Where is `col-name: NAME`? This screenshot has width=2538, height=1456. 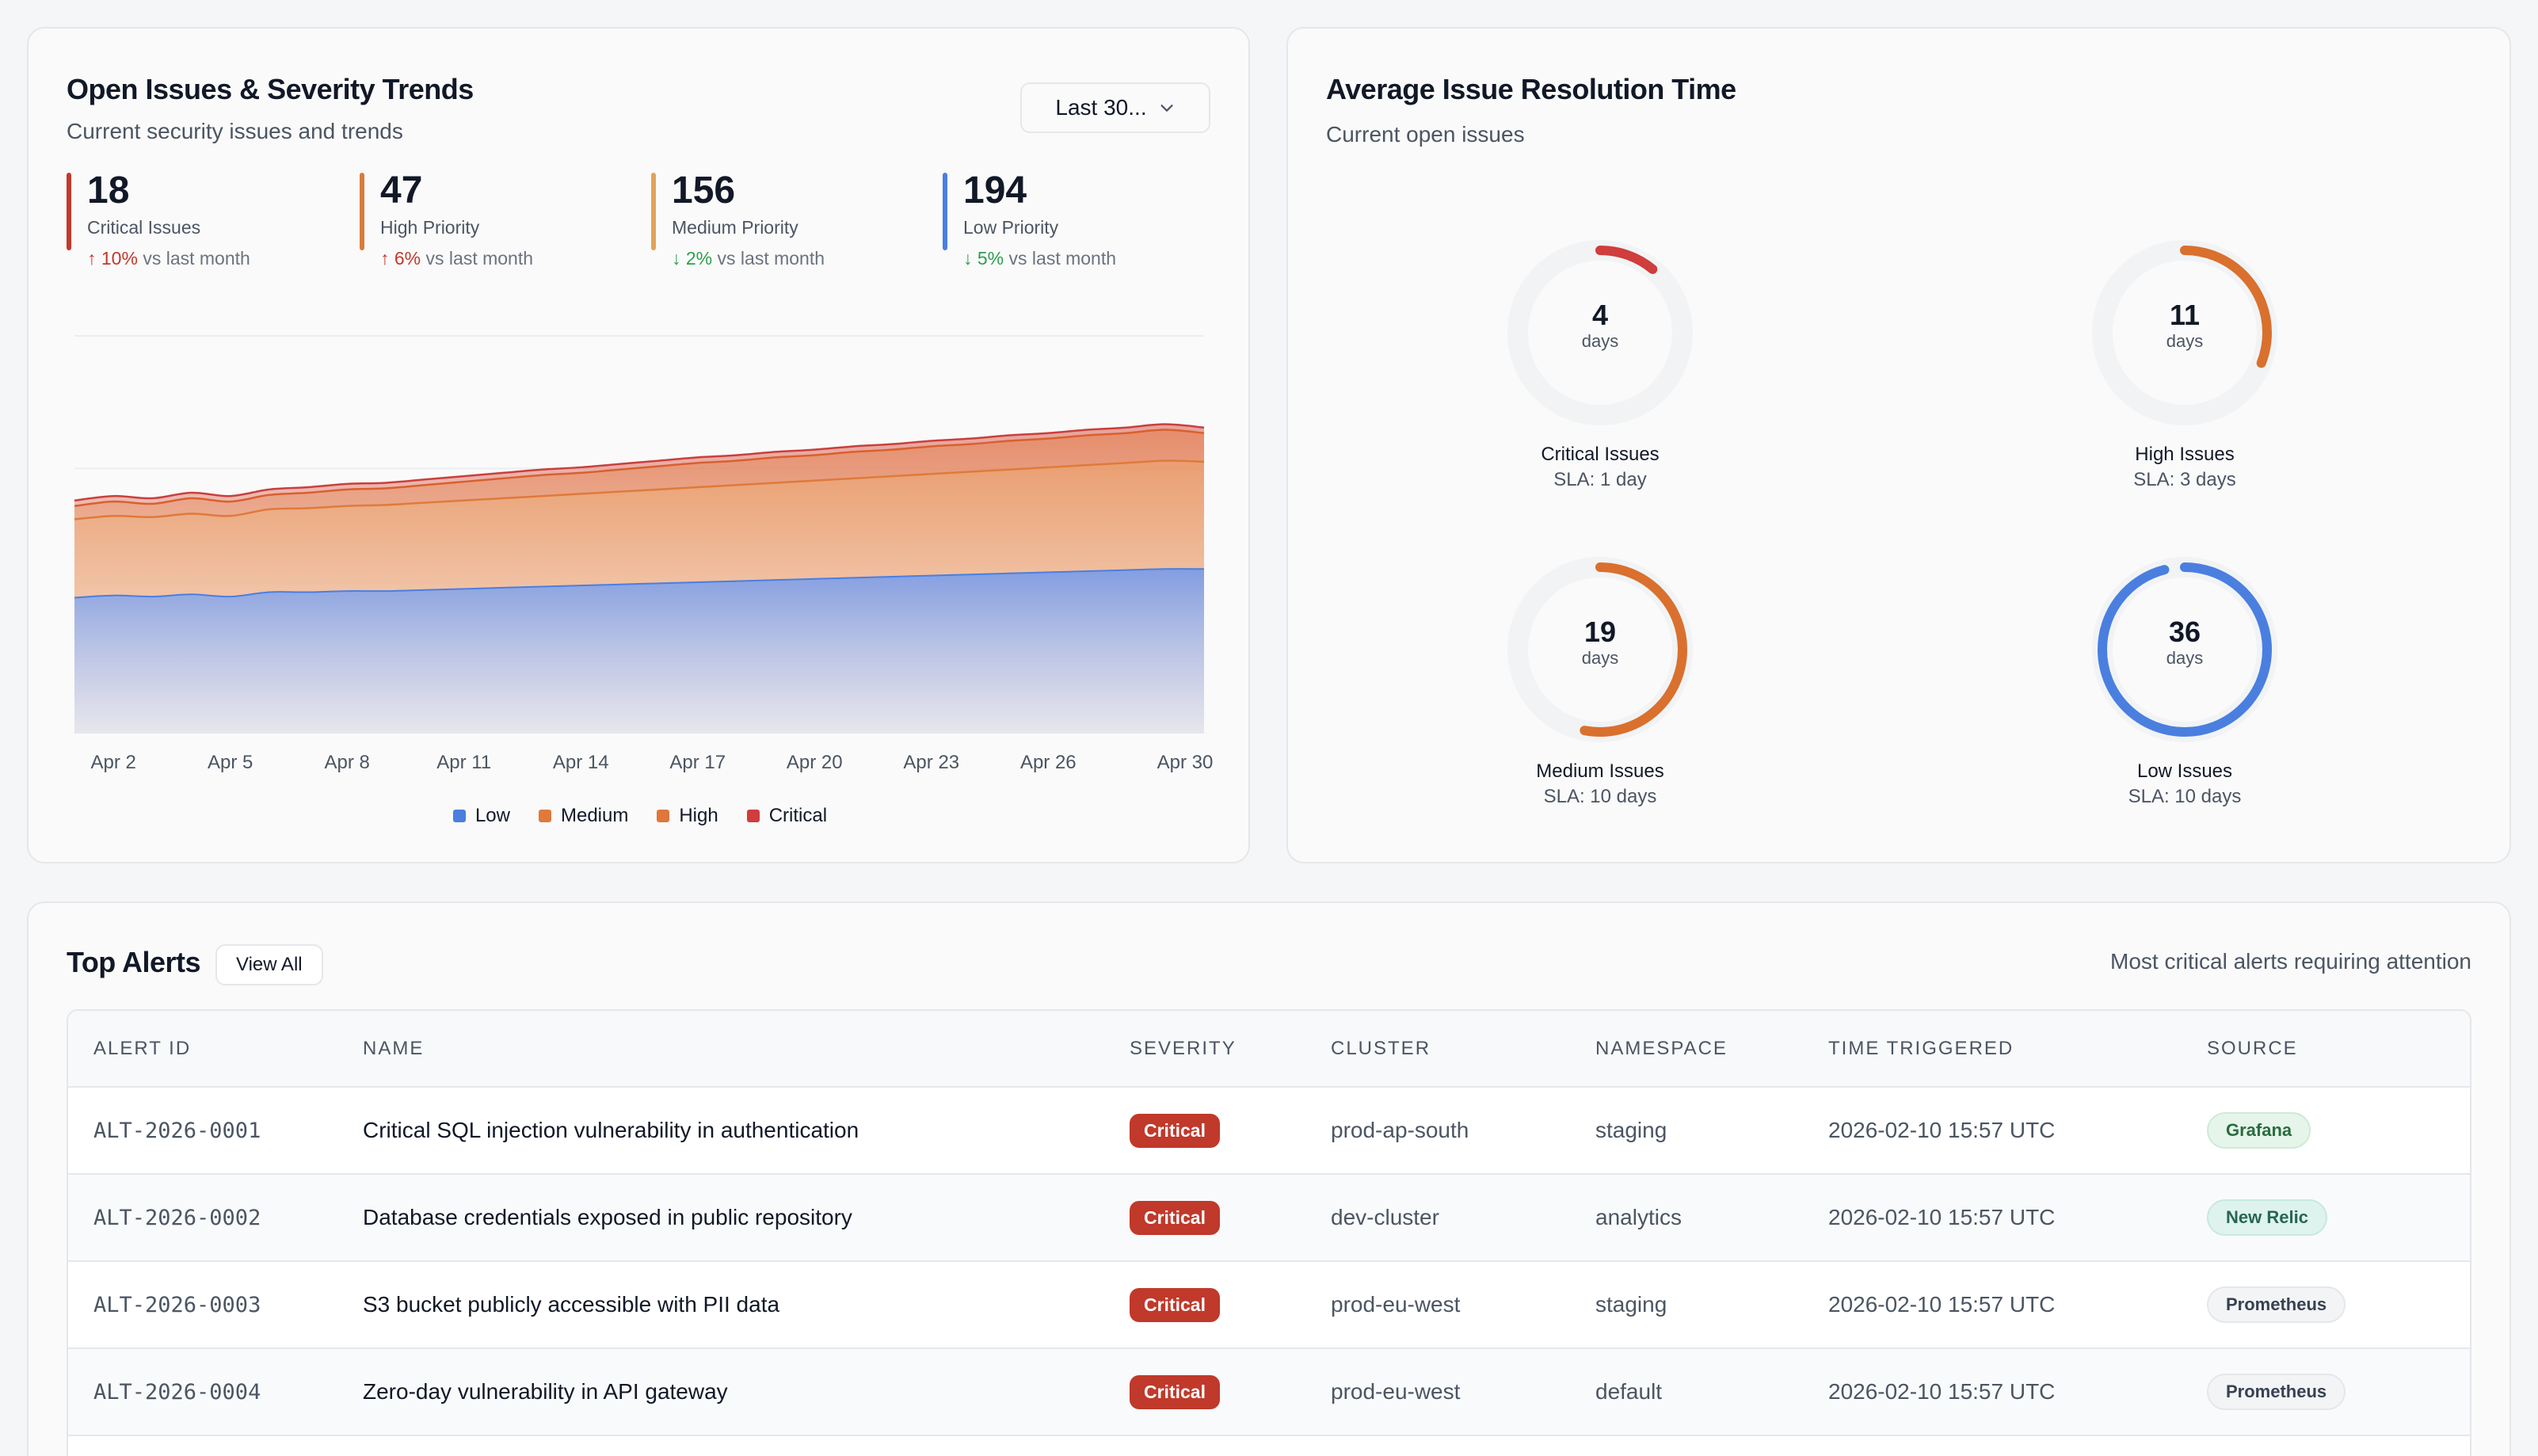 col-name: NAME is located at coordinates (747, 1049).